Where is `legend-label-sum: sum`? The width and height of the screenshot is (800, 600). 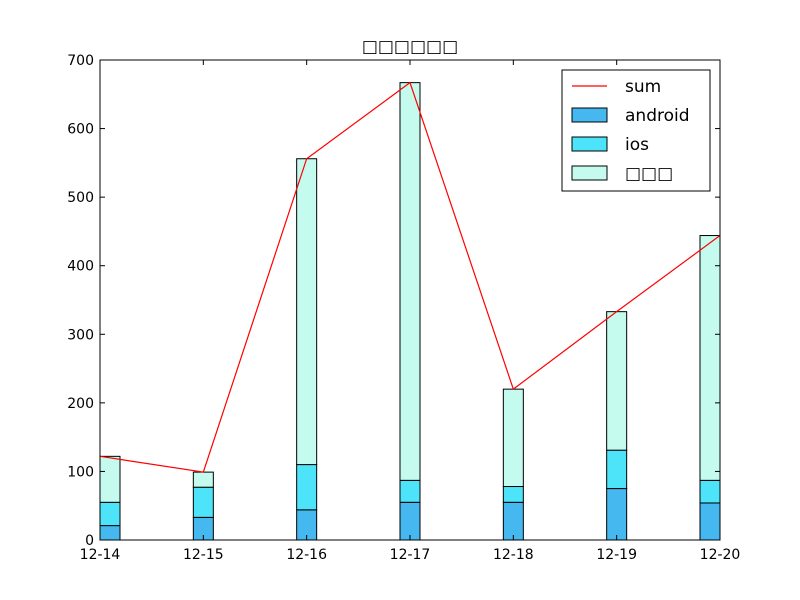
legend-label-sum: sum is located at coordinates (643, 87).